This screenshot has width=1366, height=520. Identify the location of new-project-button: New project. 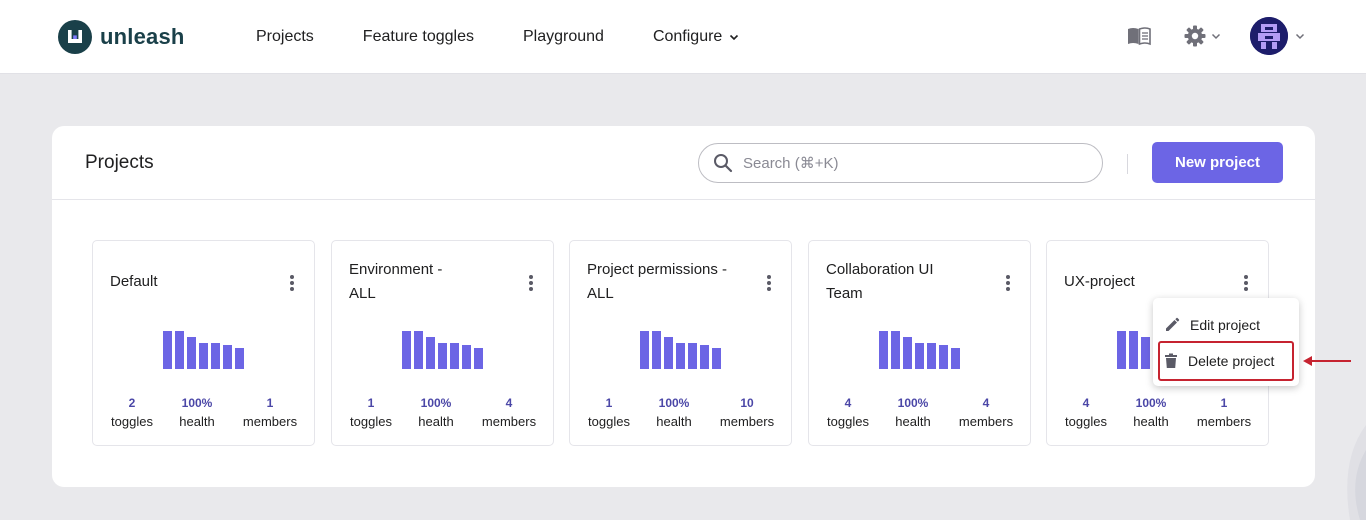
(1217, 162).